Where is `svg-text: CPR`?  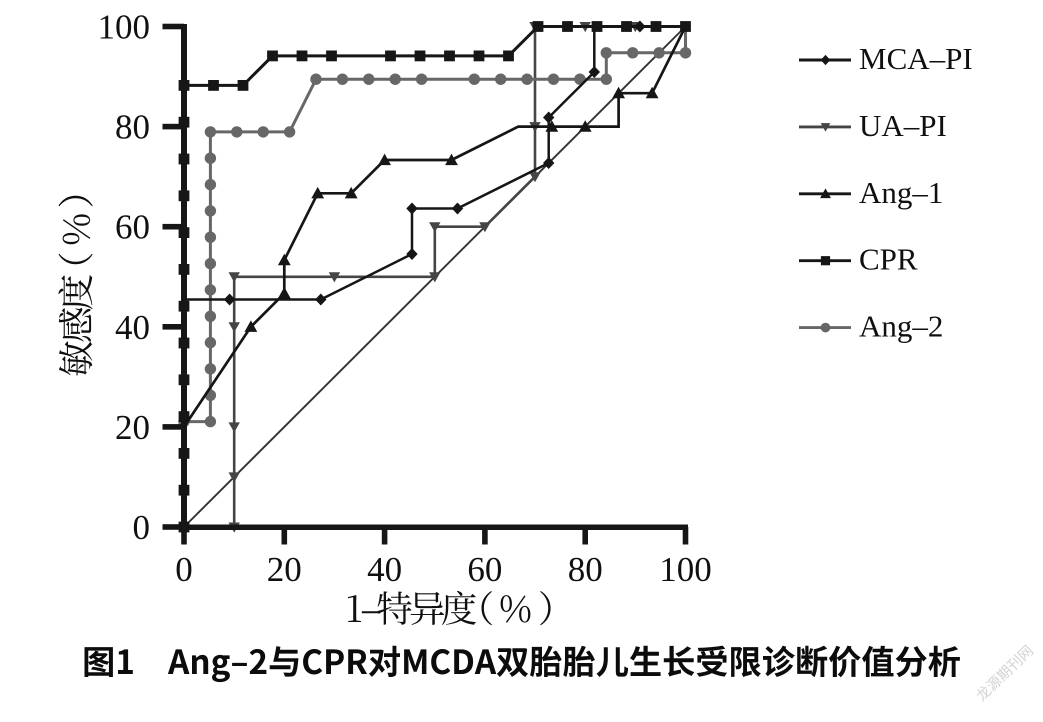 svg-text: CPR is located at coordinates (888, 259).